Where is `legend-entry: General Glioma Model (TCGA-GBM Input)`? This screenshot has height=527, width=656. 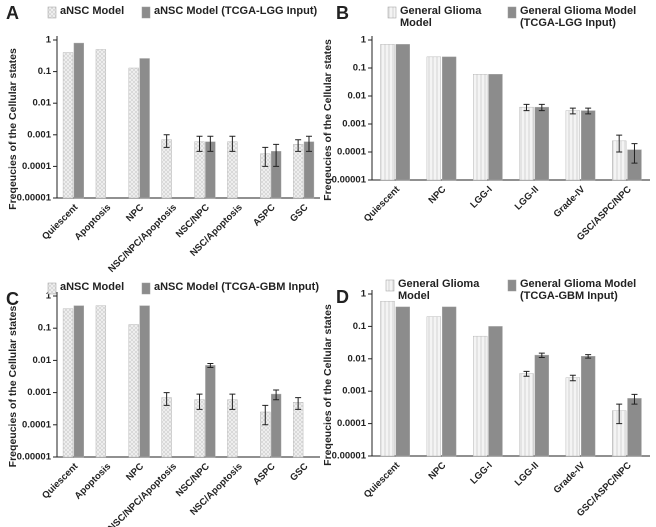 legend-entry: General Glioma Model (TCGA-GBM Input) is located at coordinates (578, 290).